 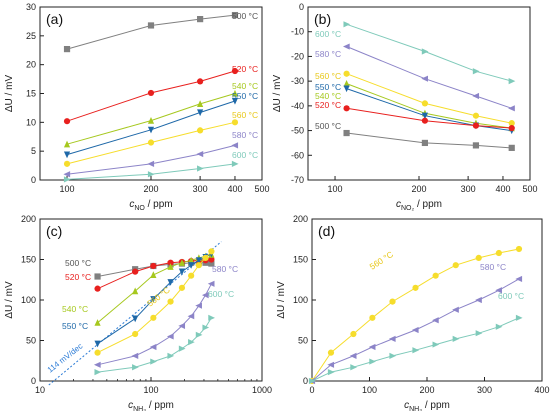 What do you see at coordinates (31, 122) in the screenshot?
I see `y-tick-label: 10` at bounding box center [31, 122].